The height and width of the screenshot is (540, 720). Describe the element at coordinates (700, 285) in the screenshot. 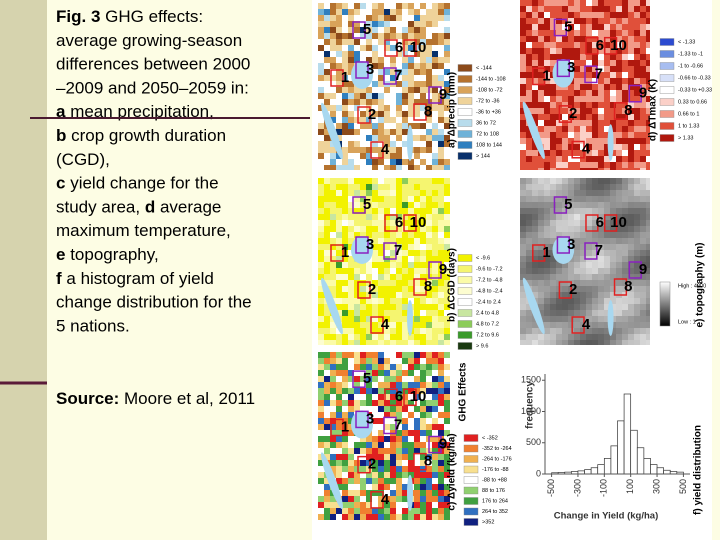

I see `panel-label: e) topography (m)` at that location.